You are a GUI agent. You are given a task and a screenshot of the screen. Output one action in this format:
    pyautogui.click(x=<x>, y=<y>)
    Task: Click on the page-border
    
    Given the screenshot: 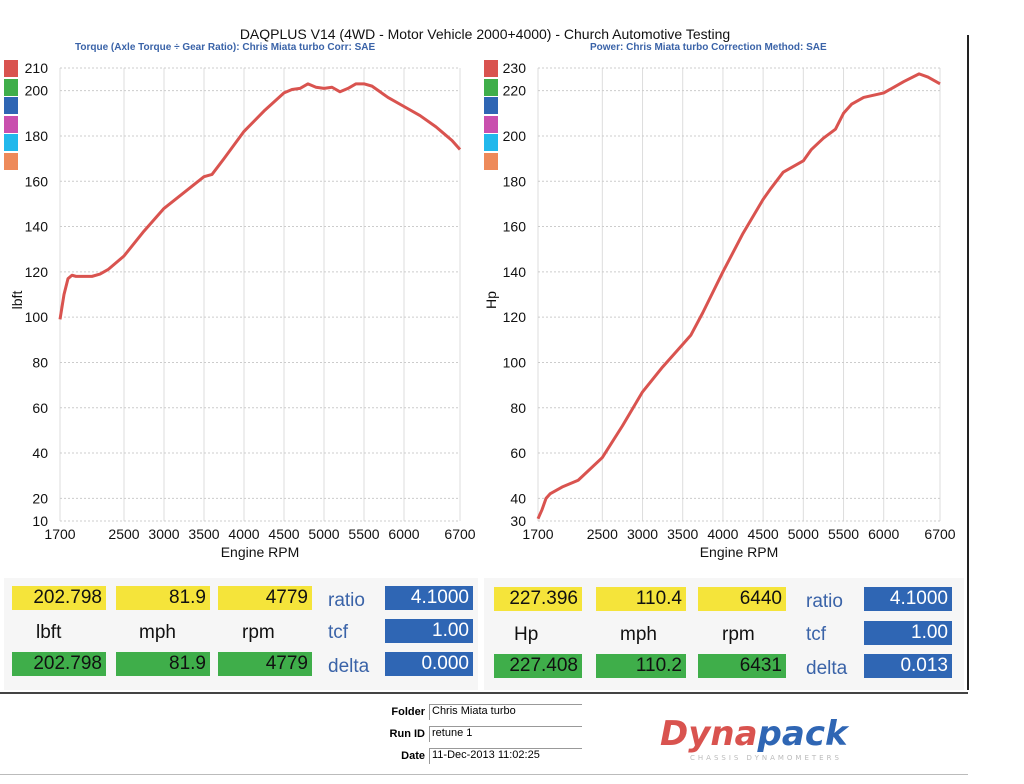 What is the action you would take?
    pyautogui.click(x=968, y=362)
    